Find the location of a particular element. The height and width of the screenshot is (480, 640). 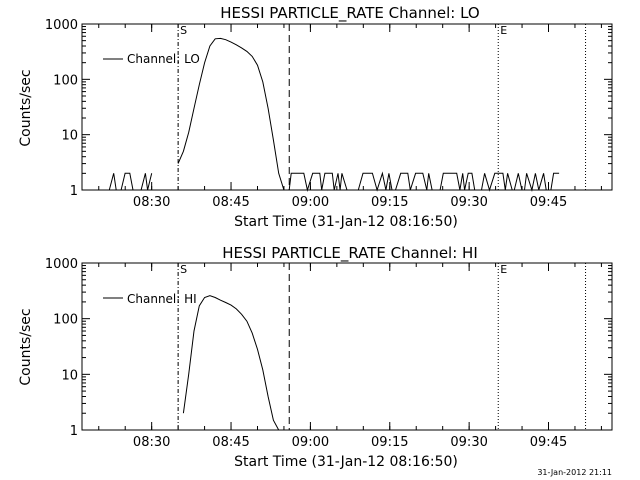

plot-timestamp: 31-Jan-2012 21:11 is located at coordinates (574, 472).